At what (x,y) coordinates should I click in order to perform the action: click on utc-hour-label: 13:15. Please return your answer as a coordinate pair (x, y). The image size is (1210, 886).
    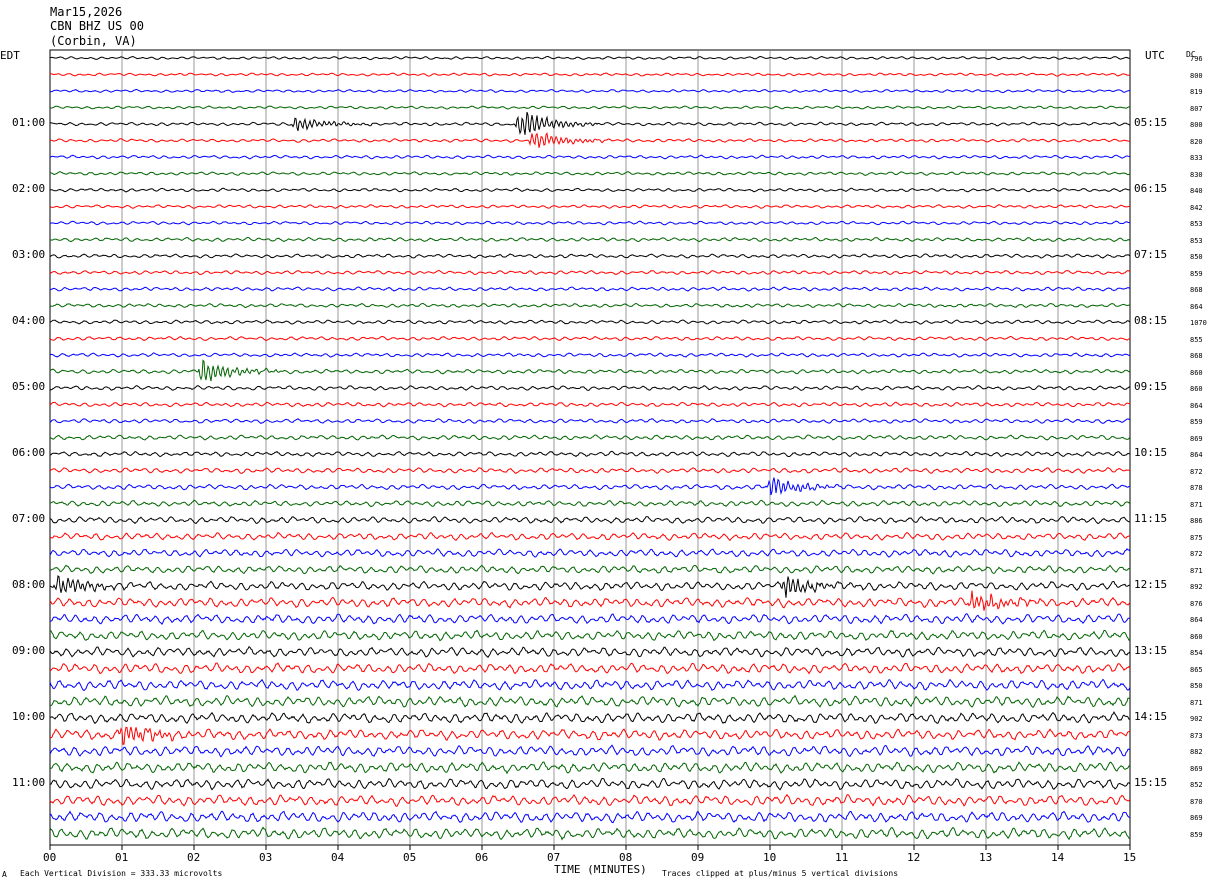
    Looking at the image, I should click on (1151, 650).